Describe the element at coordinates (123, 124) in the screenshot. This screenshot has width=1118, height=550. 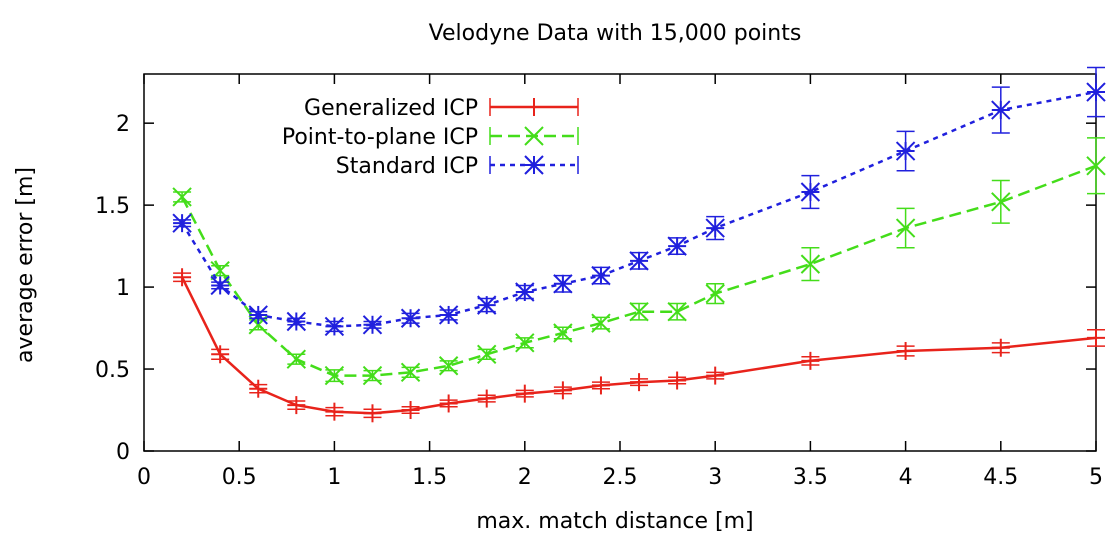
I see `y-tick-label: 2` at that location.